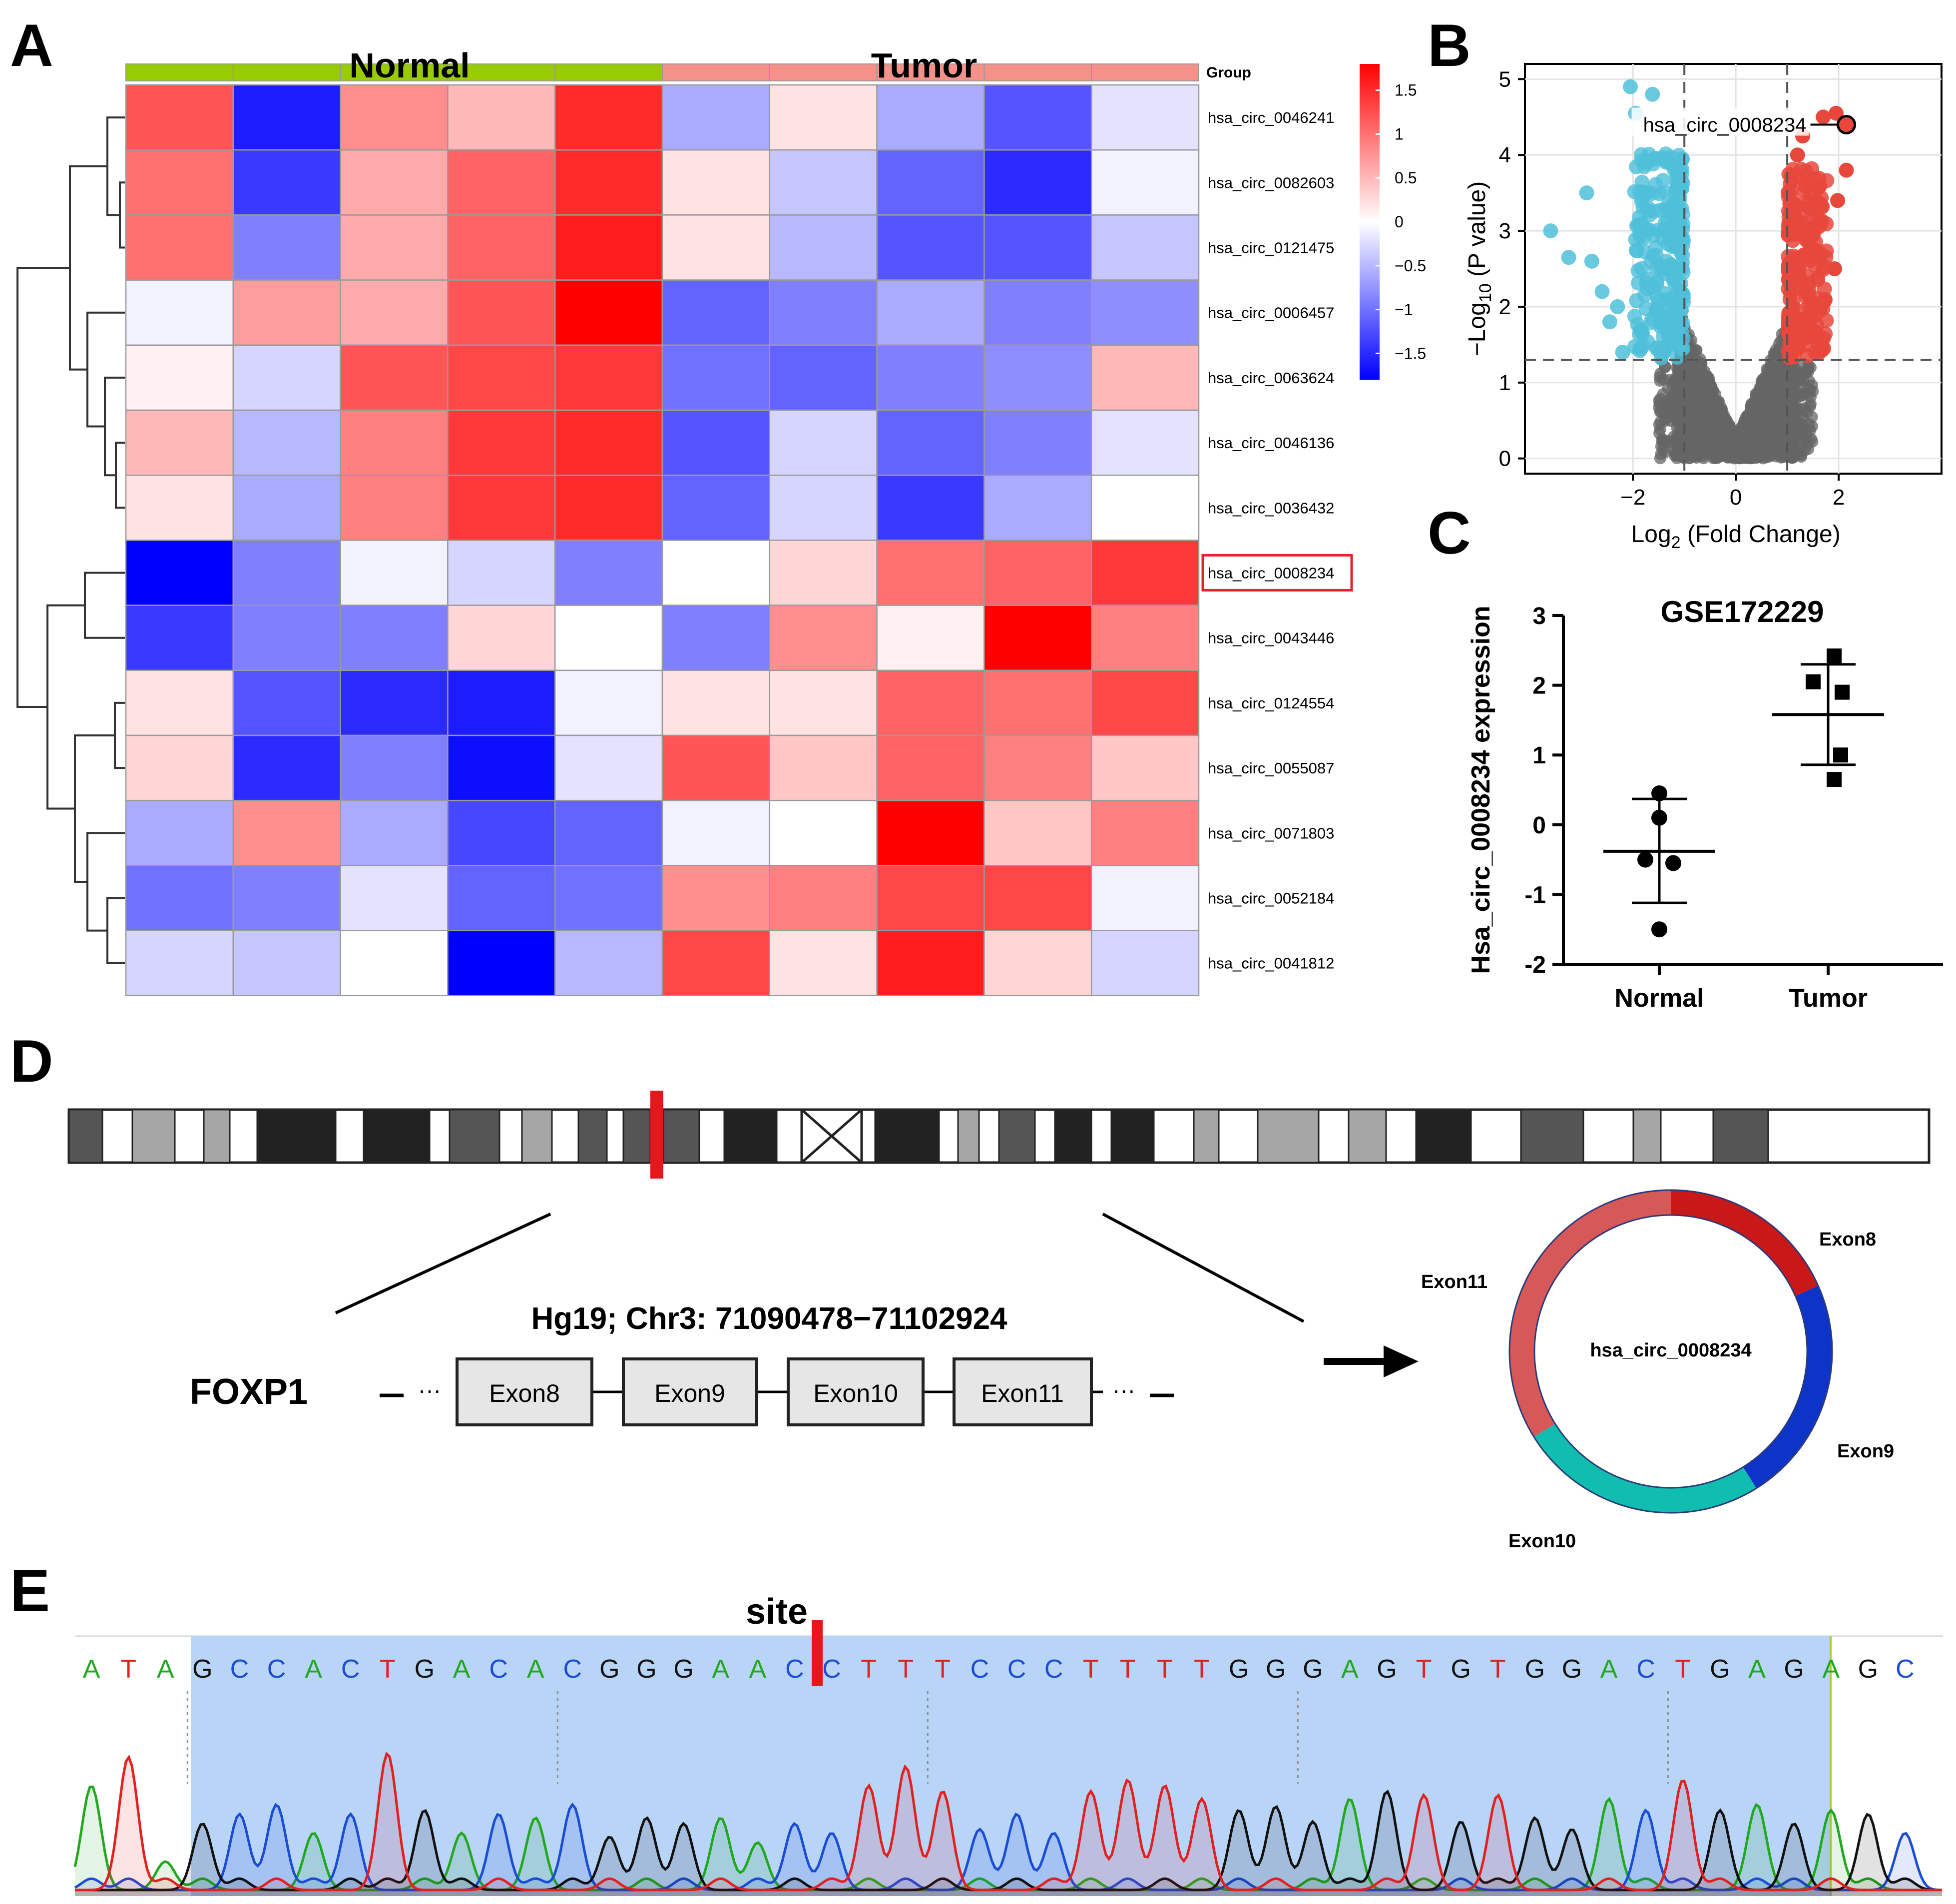 This screenshot has height=1904, width=1956. Describe the element at coordinates (1736, 498) in the screenshot. I see `x-tick-label: 0` at that location.